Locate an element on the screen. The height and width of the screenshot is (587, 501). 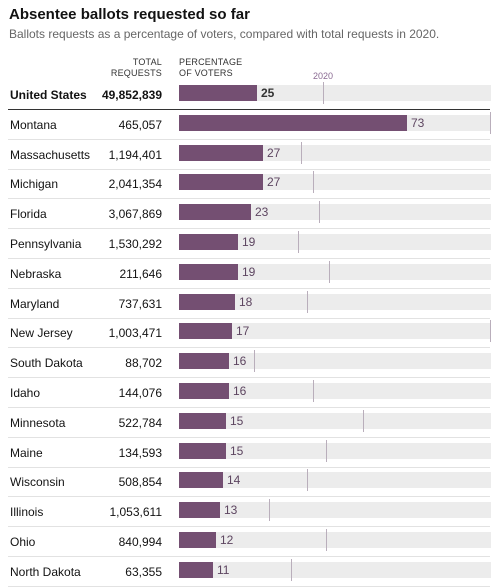
total-requests: 63,355 is located at coordinates (143, 571).